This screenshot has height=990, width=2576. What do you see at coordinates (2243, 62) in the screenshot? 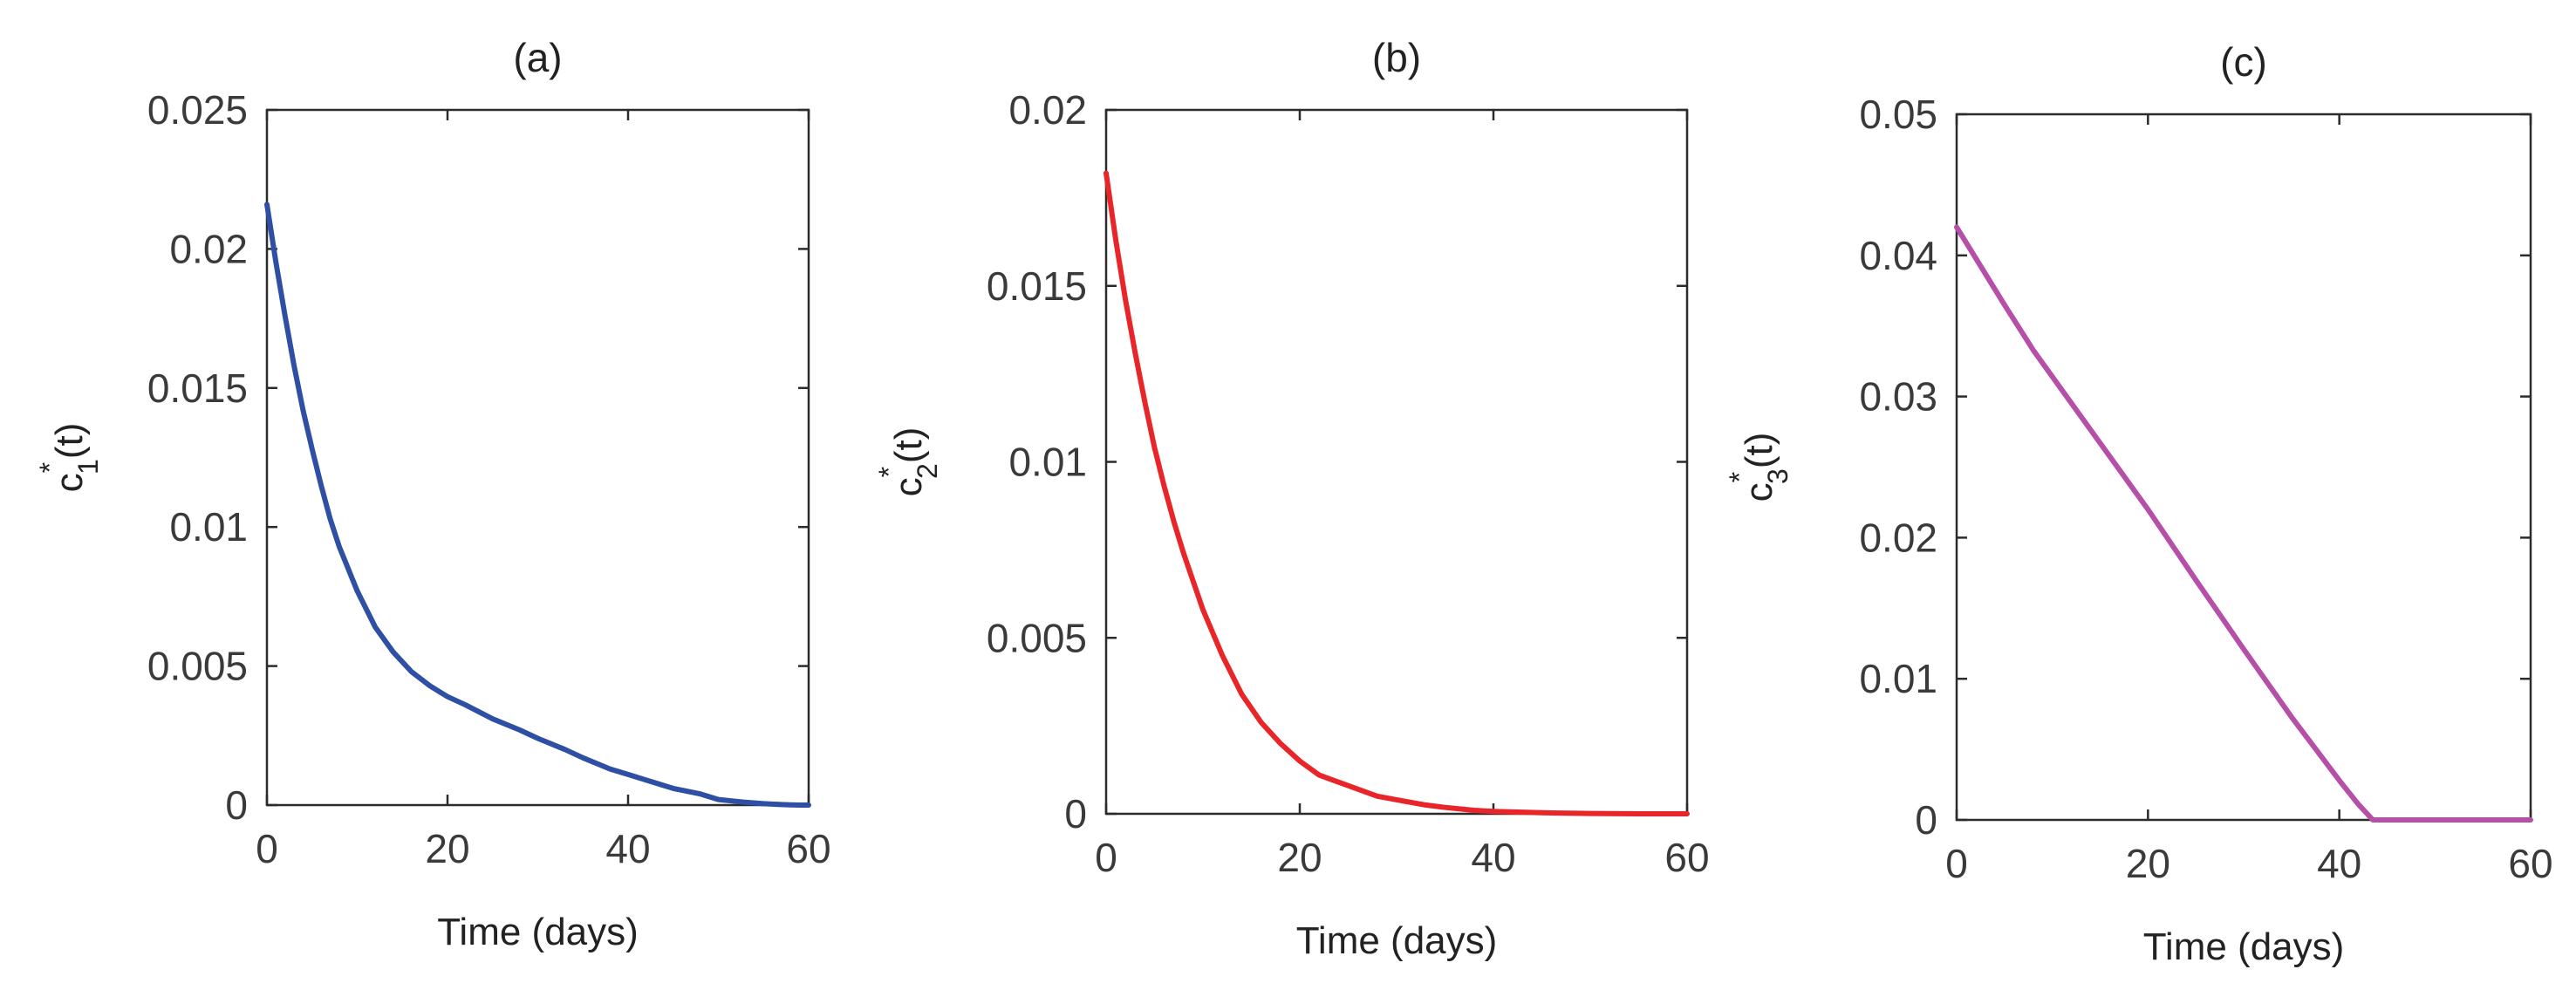
I see `chart-title: (c)` at bounding box center [2243, 62].